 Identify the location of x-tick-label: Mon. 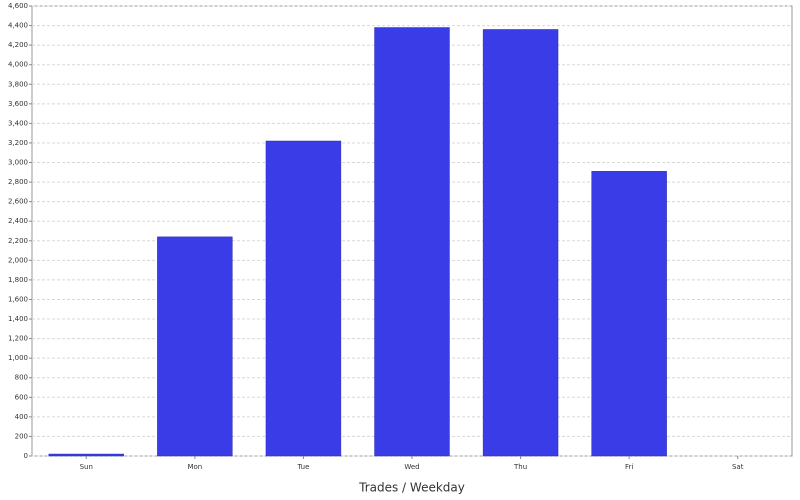
(194, 467).